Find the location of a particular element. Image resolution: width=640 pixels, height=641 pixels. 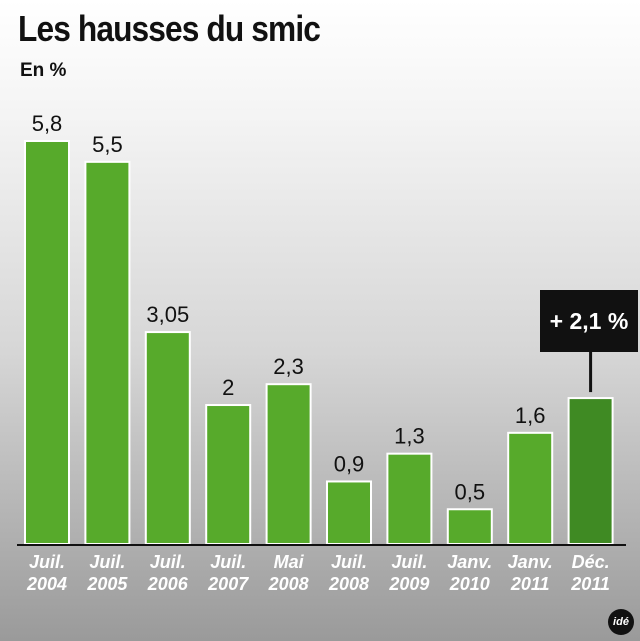

category-label-5-0: Juil. is located at coordinates (349, 562).